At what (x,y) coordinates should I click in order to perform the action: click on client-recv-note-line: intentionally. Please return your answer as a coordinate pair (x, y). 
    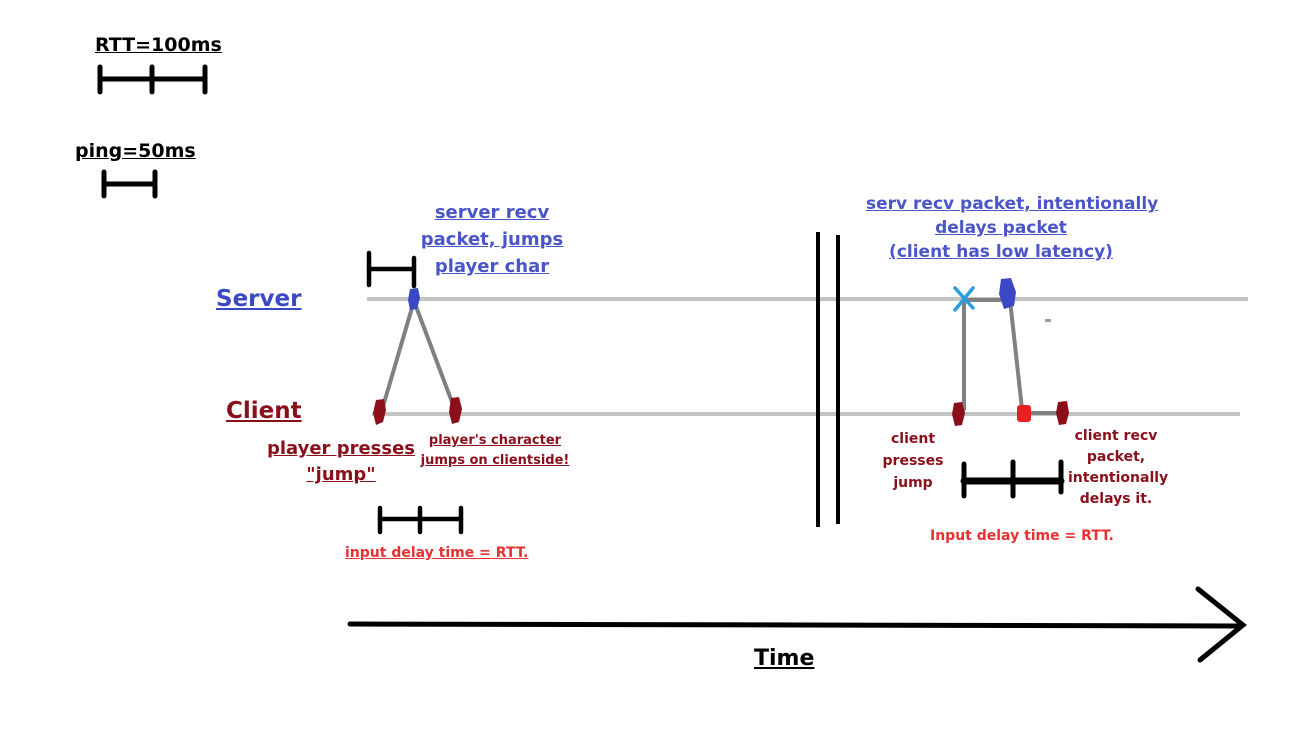
    Looking at the image, I should click on (1118, 478).